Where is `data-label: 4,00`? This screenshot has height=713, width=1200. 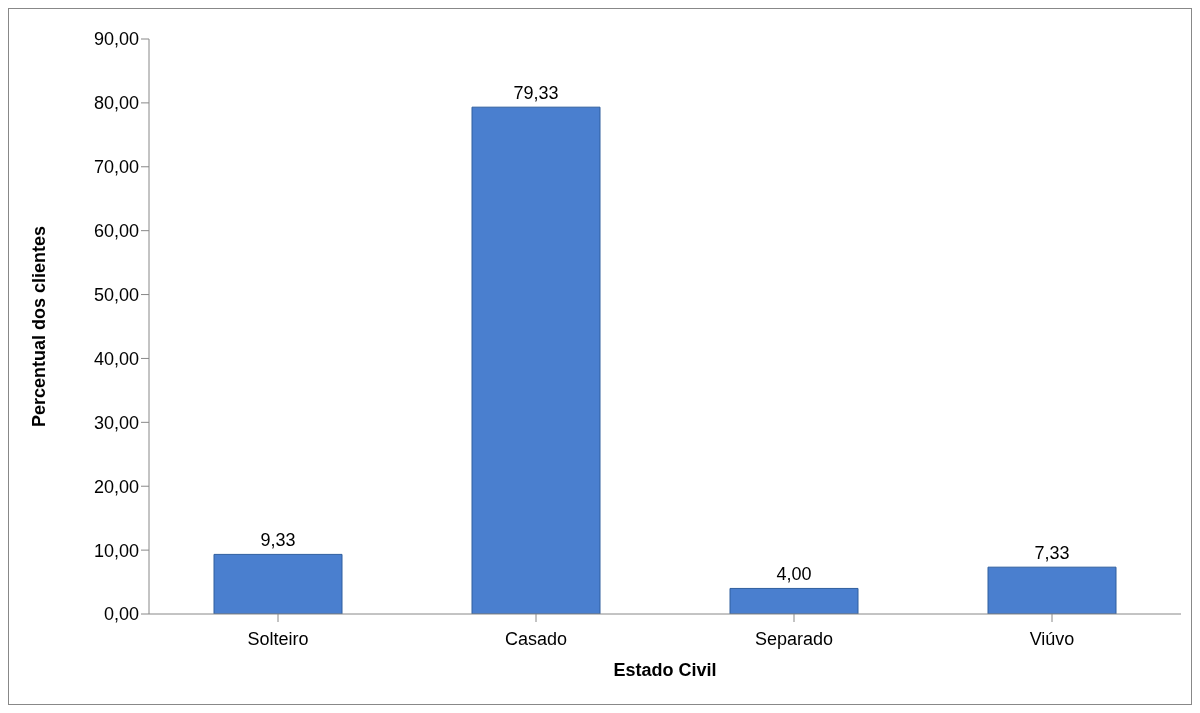 data-label: 4,00 is located at coordinates (794, 574).